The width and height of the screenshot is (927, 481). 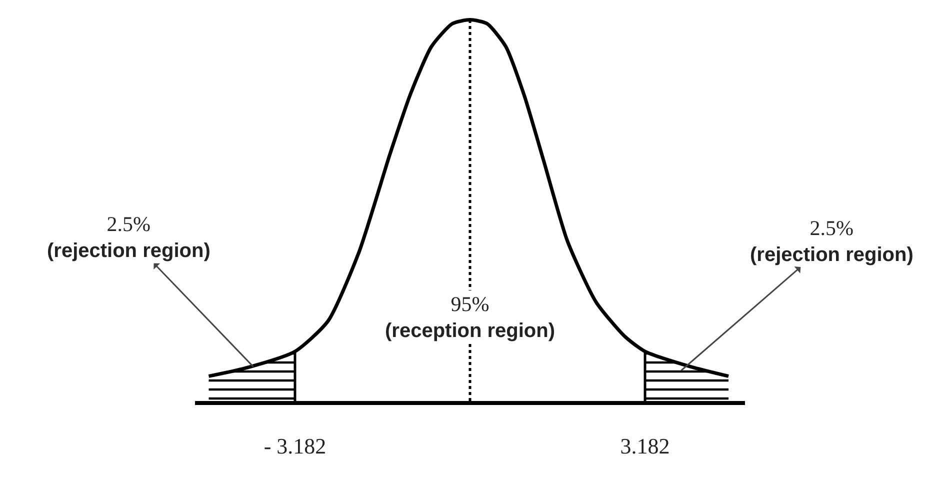 I want to click on annotation: 95% (reception region), so click(x=470, y=317).